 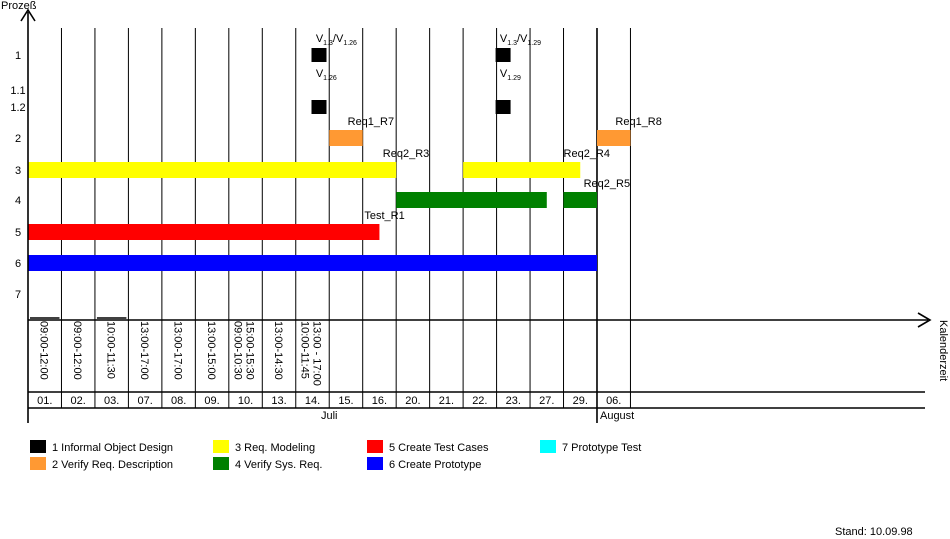 I want to click on legend-label-4: 4 Verify Sys. Req., so click(x=278, y=465).